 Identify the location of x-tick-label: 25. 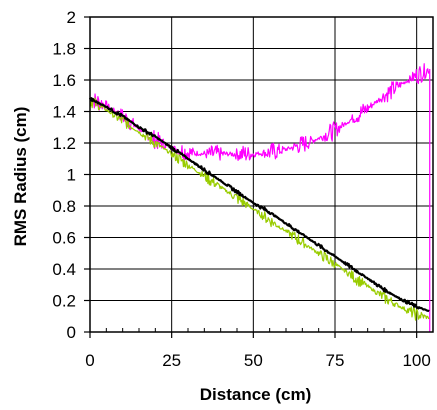
(171, 360).